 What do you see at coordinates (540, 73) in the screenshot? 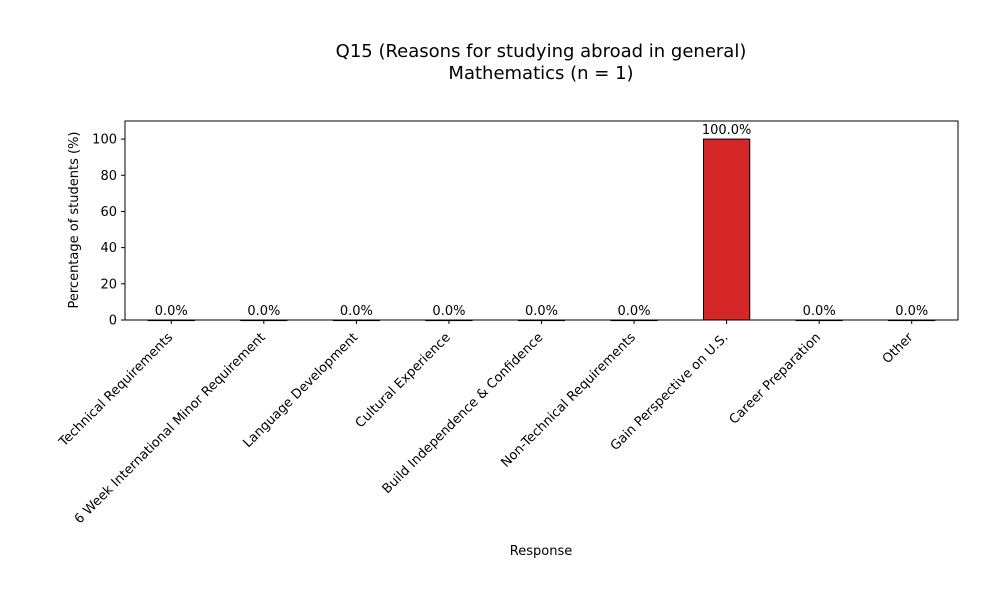
I see `chart-subtitle: Mathematics (n = 1)` at bounding box center [540, 73].